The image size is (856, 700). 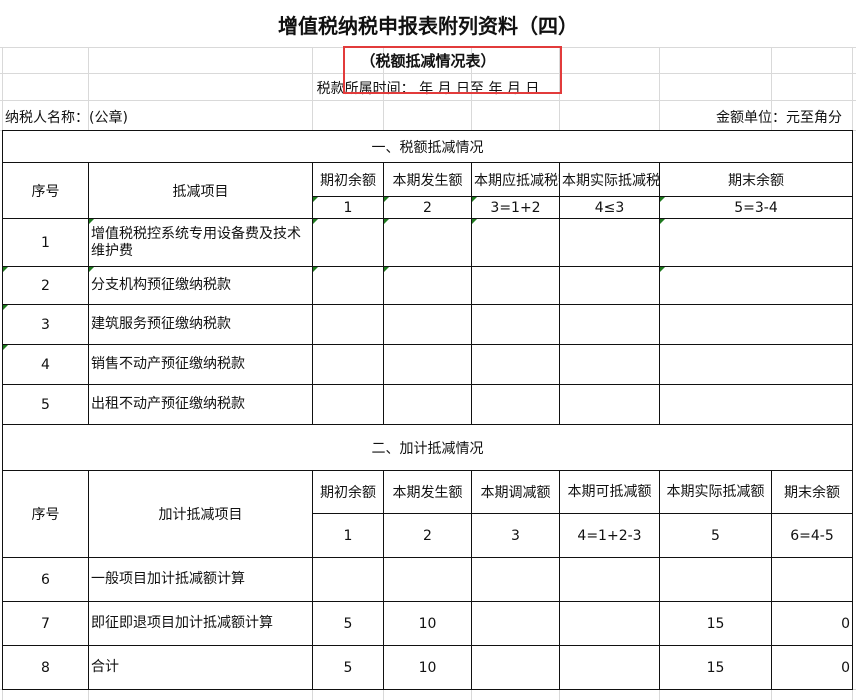 I want to click on row-item: 出租不动产预征缴纳税款, so click(x=200, y=404).